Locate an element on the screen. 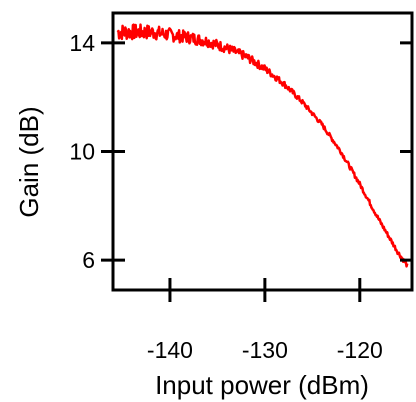  x-axis-title: Input power (dBm) is located at coordinates (262, 385).